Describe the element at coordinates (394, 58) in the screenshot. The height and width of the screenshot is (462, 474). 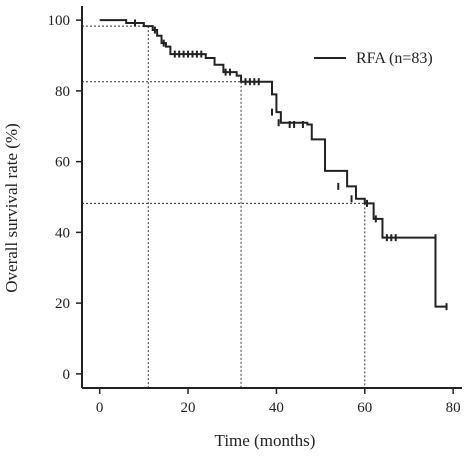
I see `legend-label: RFA (n=83)` at that location.